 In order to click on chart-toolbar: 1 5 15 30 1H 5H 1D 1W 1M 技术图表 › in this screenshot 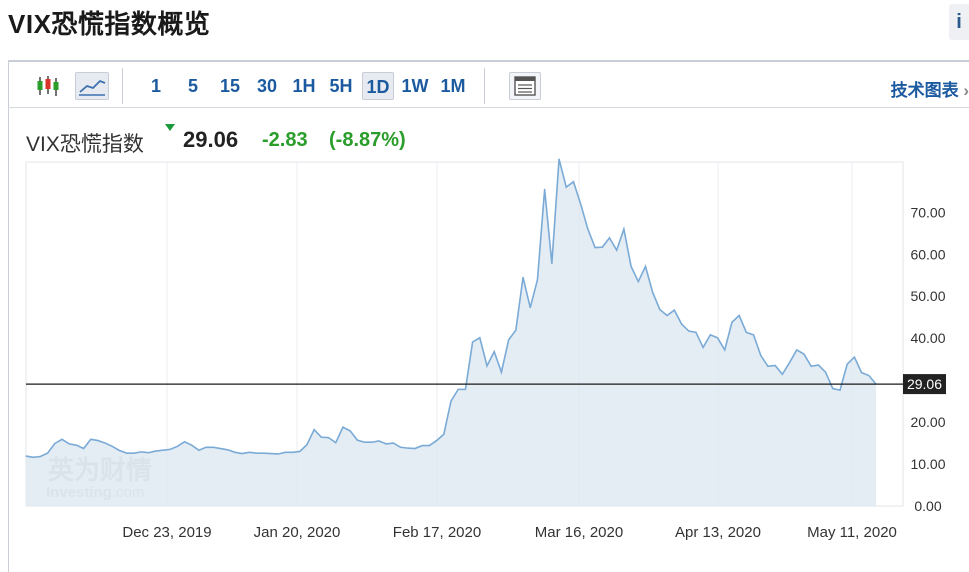, I will do `click(488, 85)`.